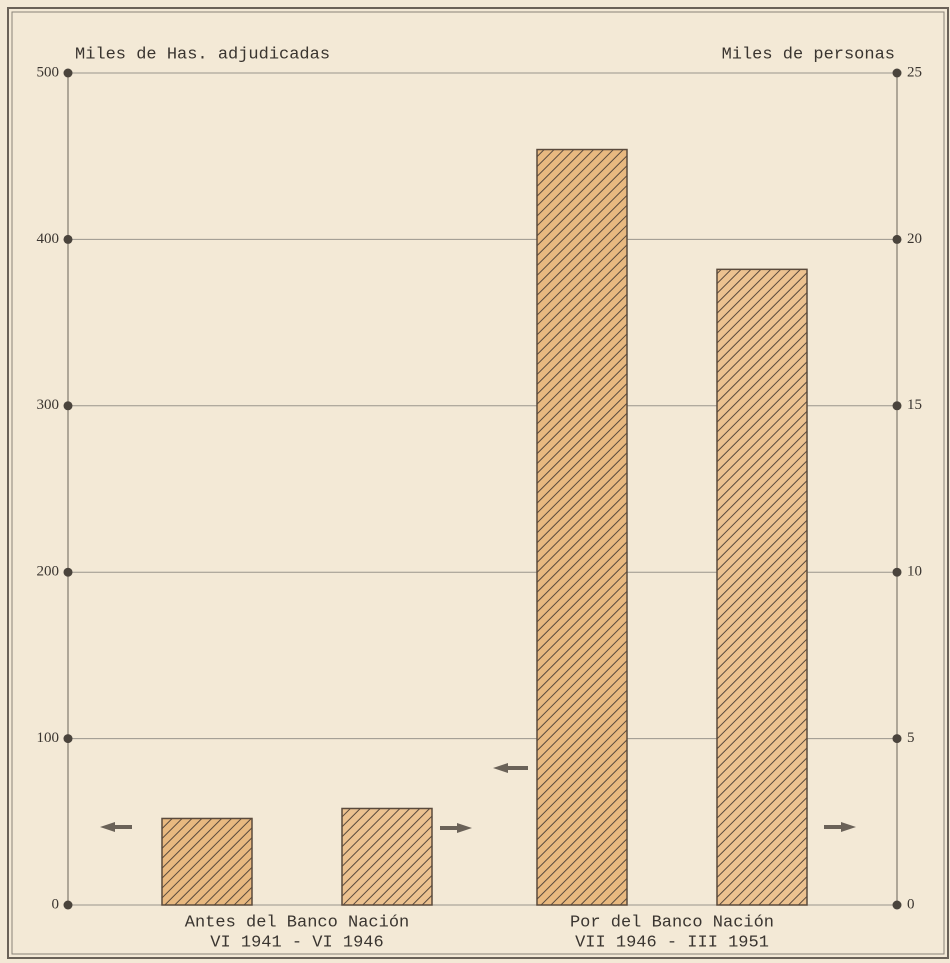 This screenshot has height=963, width=950. What do you see at coordinates (296, 942) in the screenshot?
I see `x-tick-sublabel: VI 1941 - VI 1946` at bounding box center [296, 942].